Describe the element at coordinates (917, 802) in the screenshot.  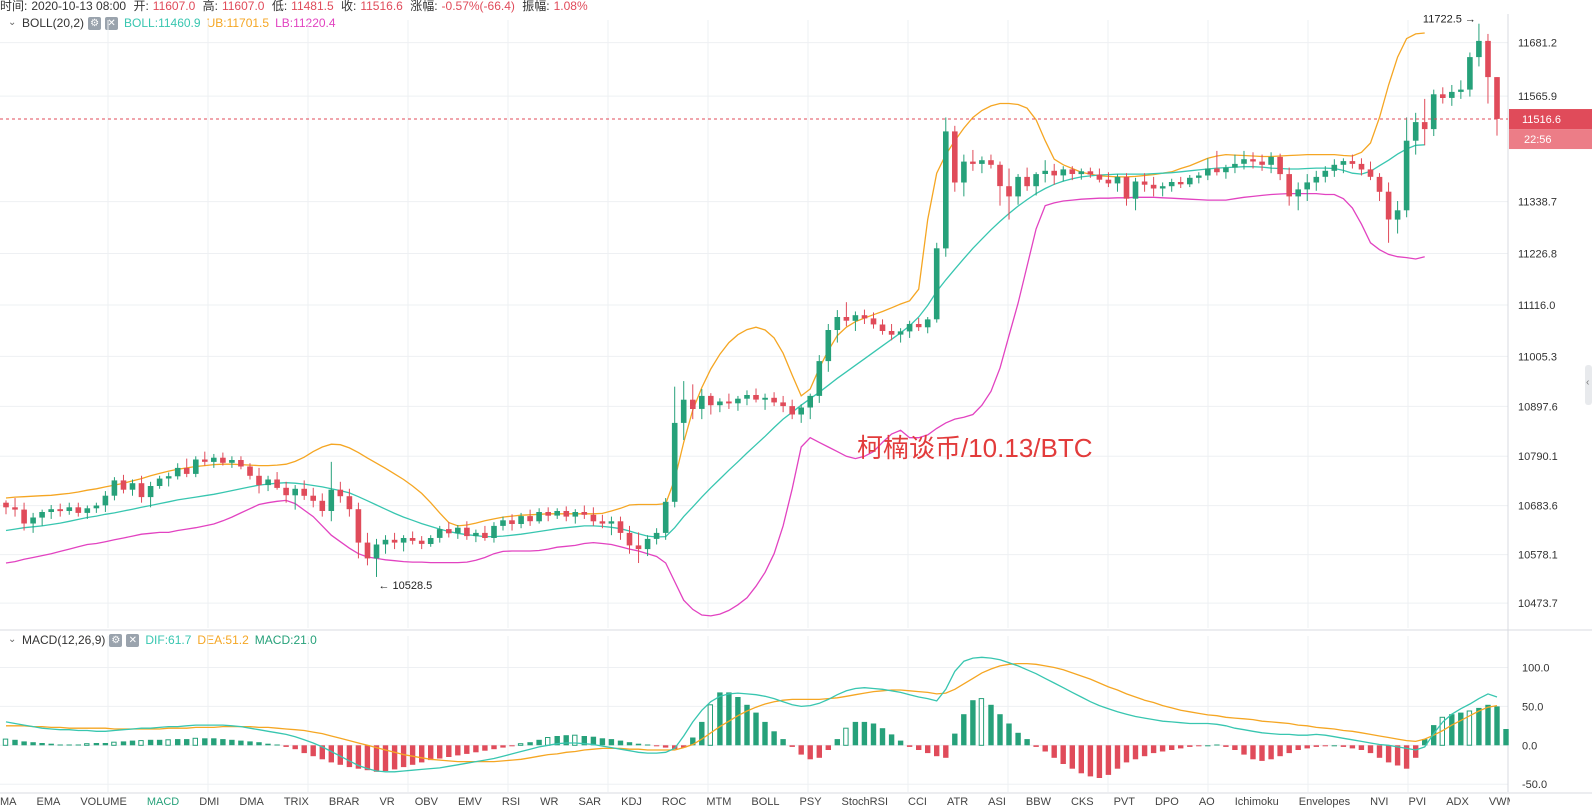
I see `indicator-tab-cci: CCI` at that location.